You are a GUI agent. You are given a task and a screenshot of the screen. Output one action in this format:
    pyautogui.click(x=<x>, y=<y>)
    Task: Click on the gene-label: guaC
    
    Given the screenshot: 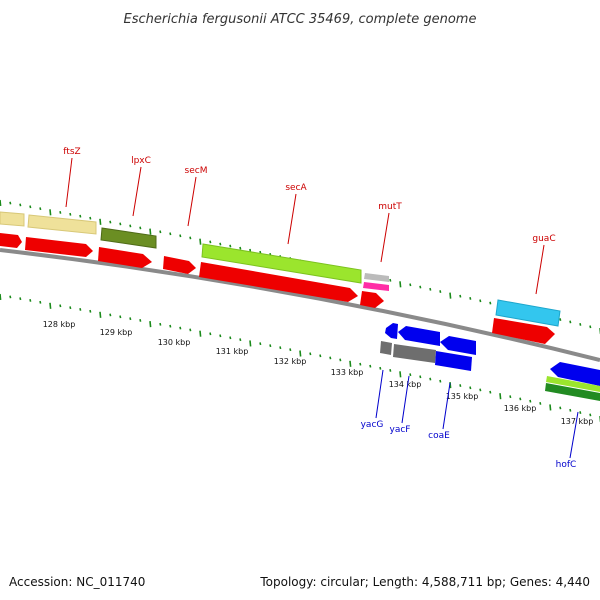 What is the action you would take?
    pyautogui.click(x=543, y=239)
    